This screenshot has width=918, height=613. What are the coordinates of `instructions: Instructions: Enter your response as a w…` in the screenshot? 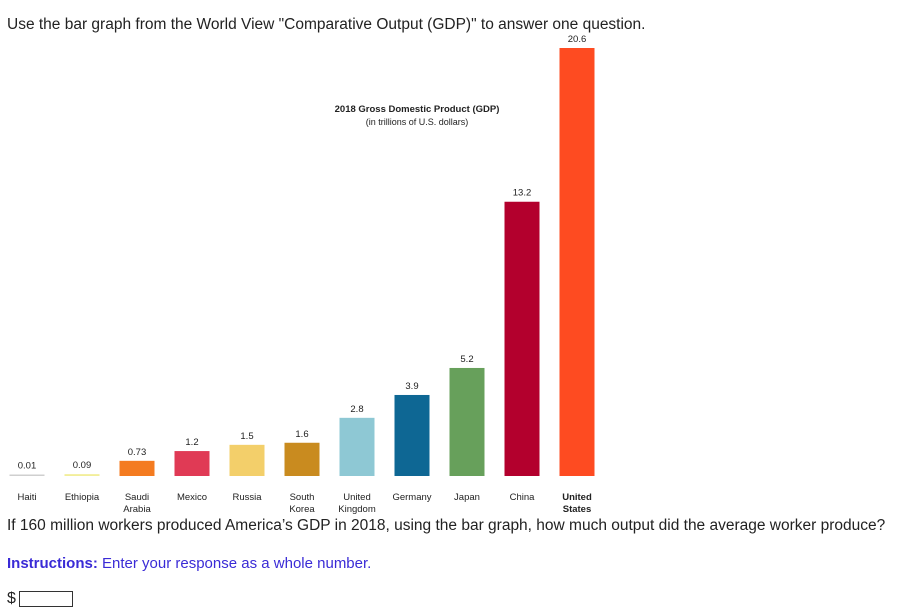 It's located at (189, 563).